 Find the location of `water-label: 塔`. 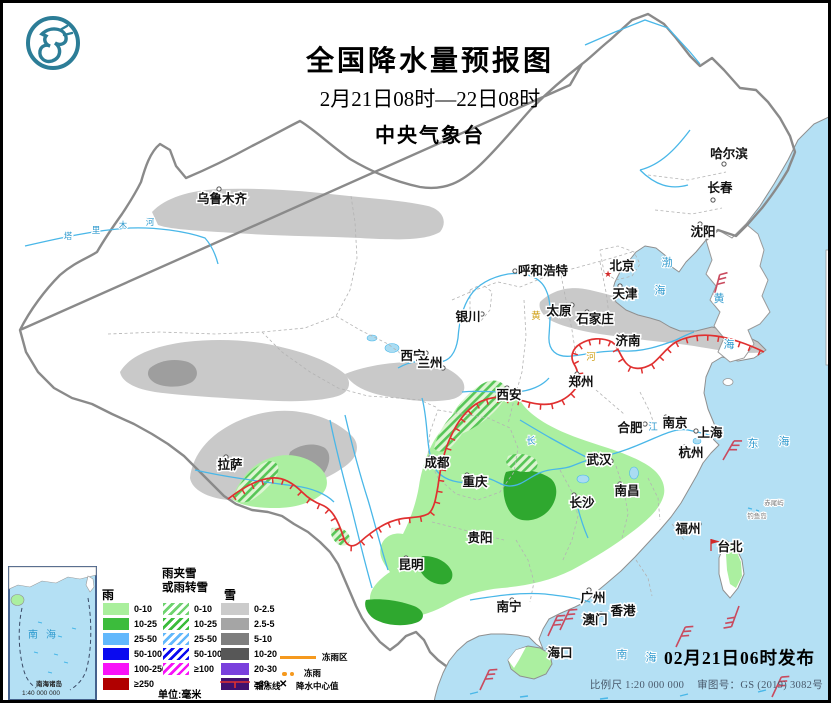

water-label: 塔 is located at coordinates (68, 236).